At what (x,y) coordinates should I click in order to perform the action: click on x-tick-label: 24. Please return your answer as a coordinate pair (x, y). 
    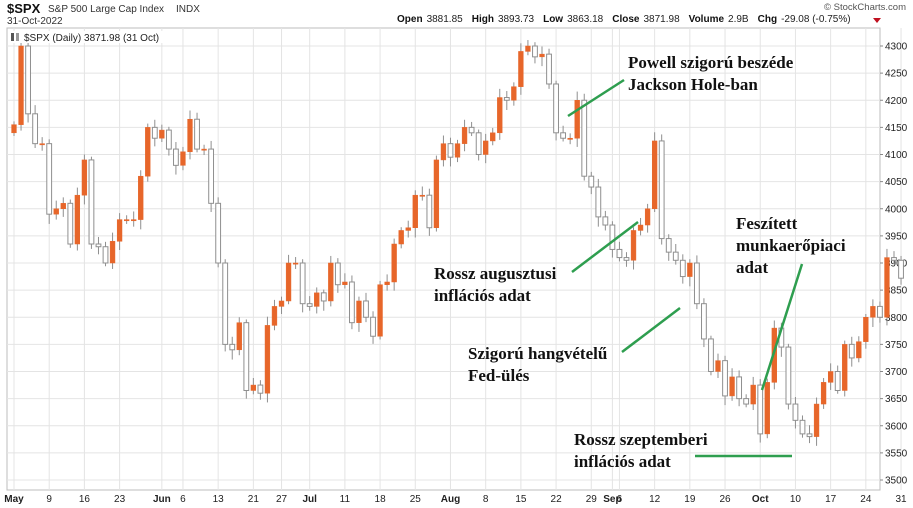
    Looking at the image, I should click on (866, 499).